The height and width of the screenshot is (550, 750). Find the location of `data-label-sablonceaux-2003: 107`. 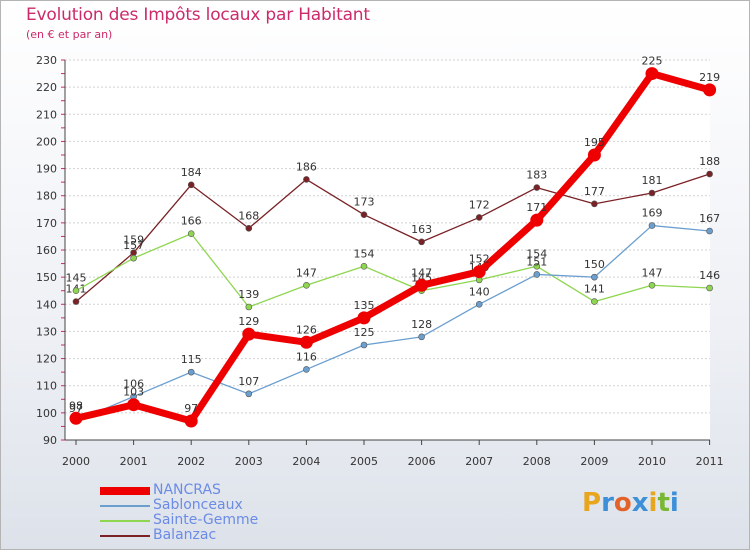

data-label-sablonceaux-2003: 107 is located at coordinates (248, 381).